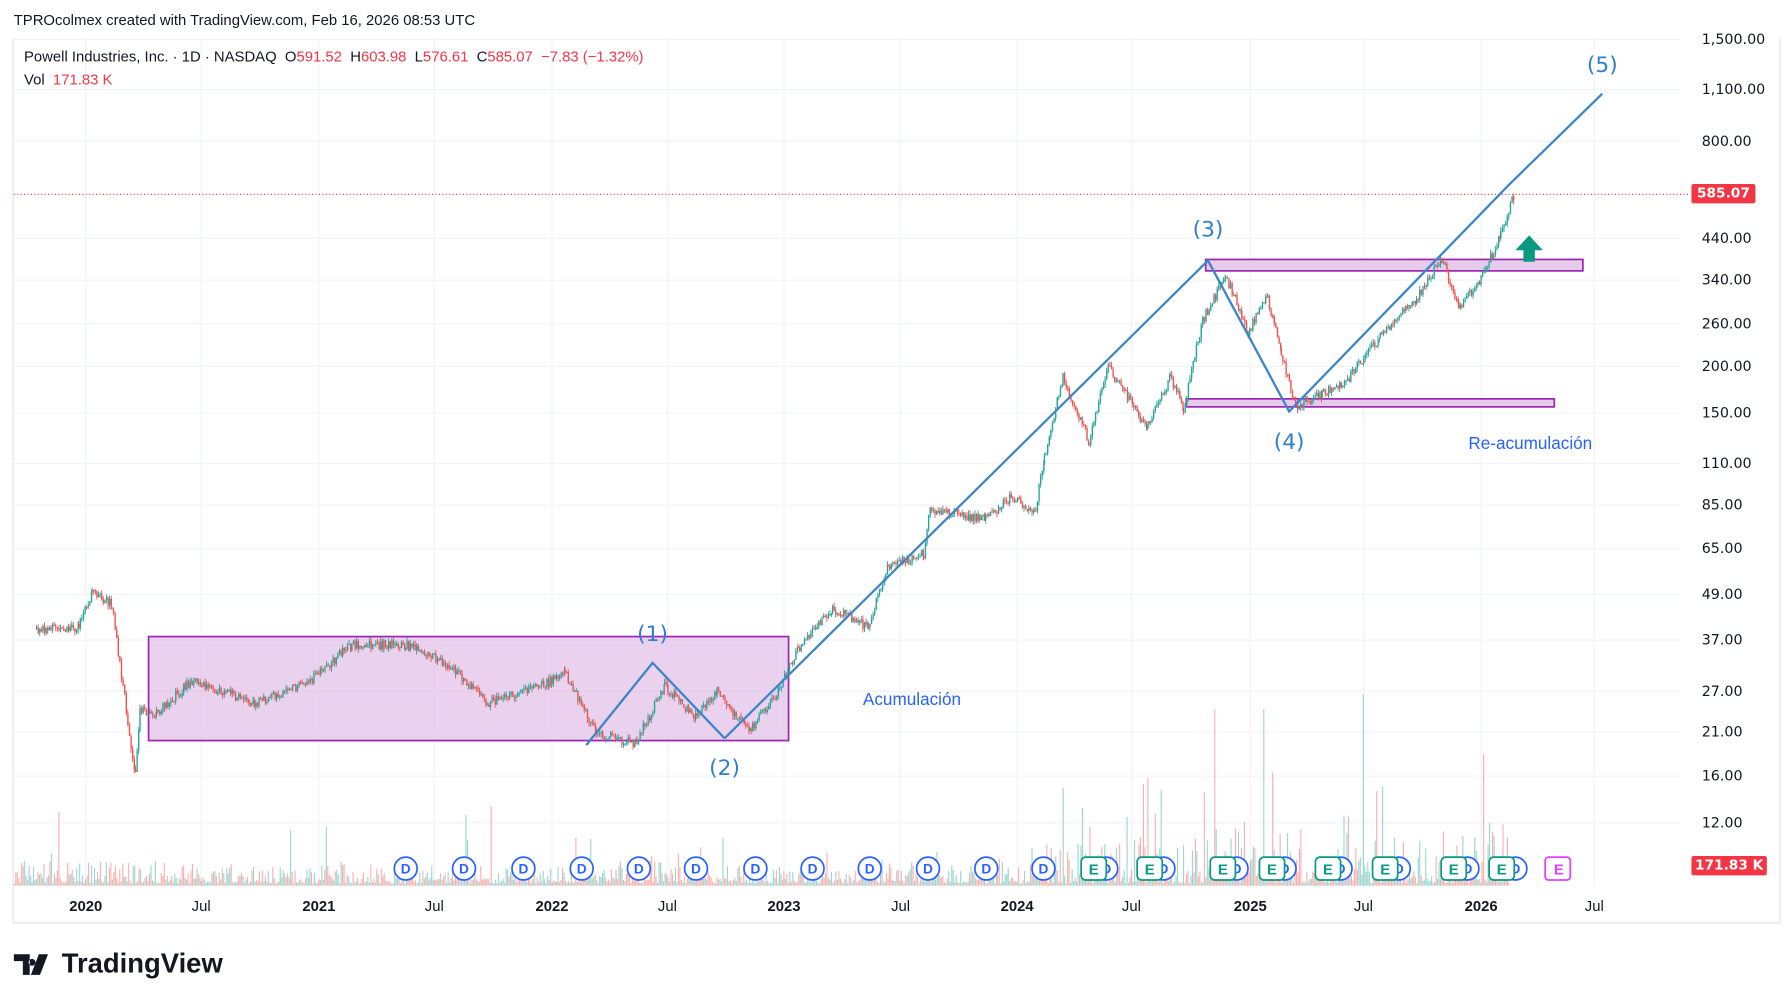 This screenshot has width=1792, height=1005. Describe the element at coordinates (118, 965) in the screenshot. I see `tradingview-logo: TradingView` at that location.